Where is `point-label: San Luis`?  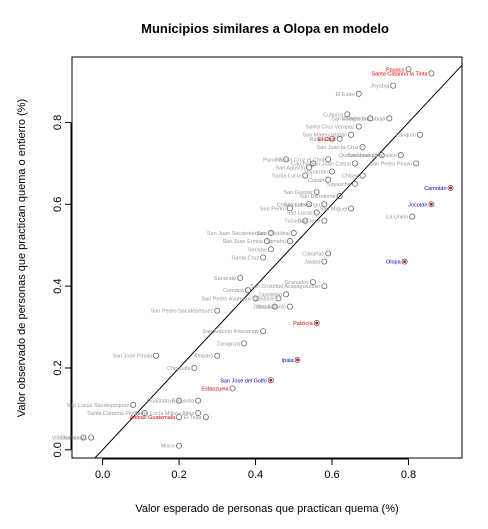
point-label: San Luis is located at coordinates (295, 205).